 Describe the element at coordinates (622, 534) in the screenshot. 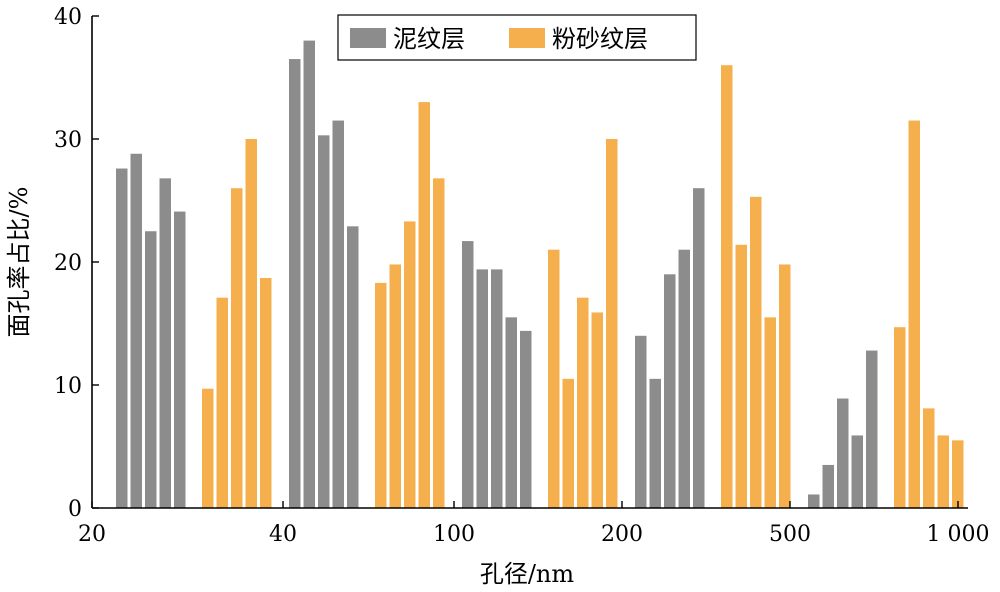

I see `x-tick-label: 200` at that location.